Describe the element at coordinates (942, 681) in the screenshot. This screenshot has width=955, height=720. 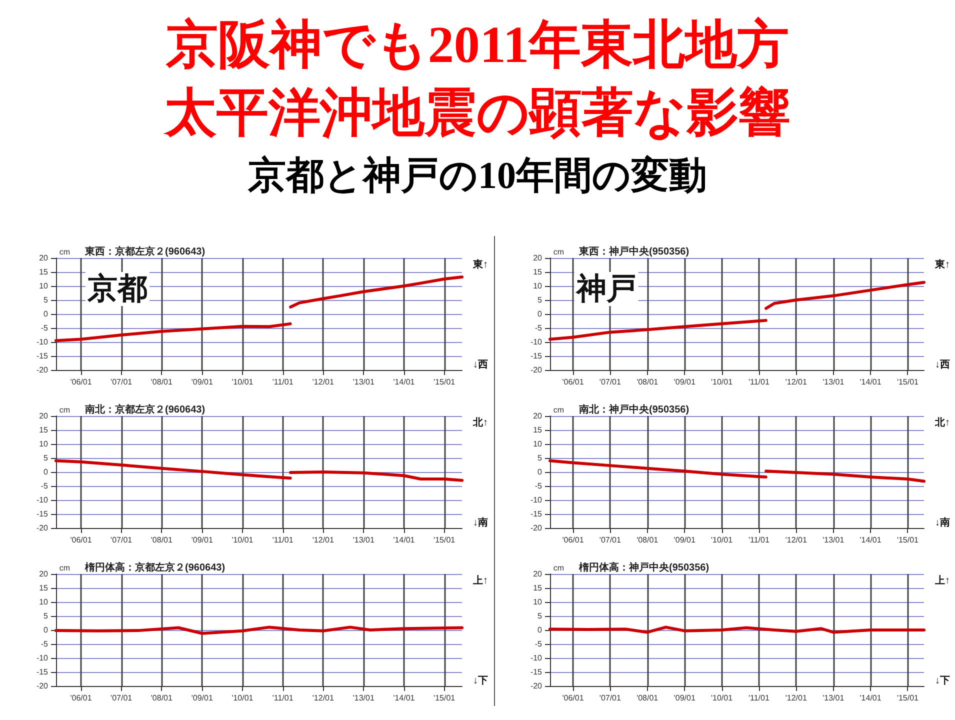
I see `text: ↓下` at that location.